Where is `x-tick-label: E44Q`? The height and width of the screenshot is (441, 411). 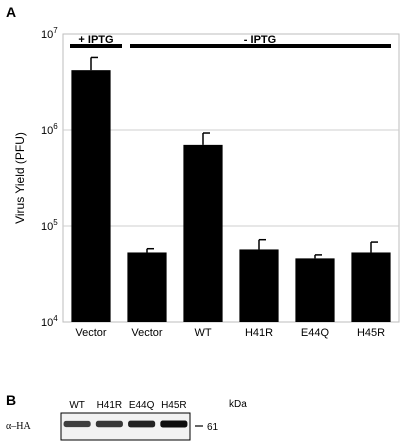
x-tick-label: E44Q is located at coordinates (315, 333).